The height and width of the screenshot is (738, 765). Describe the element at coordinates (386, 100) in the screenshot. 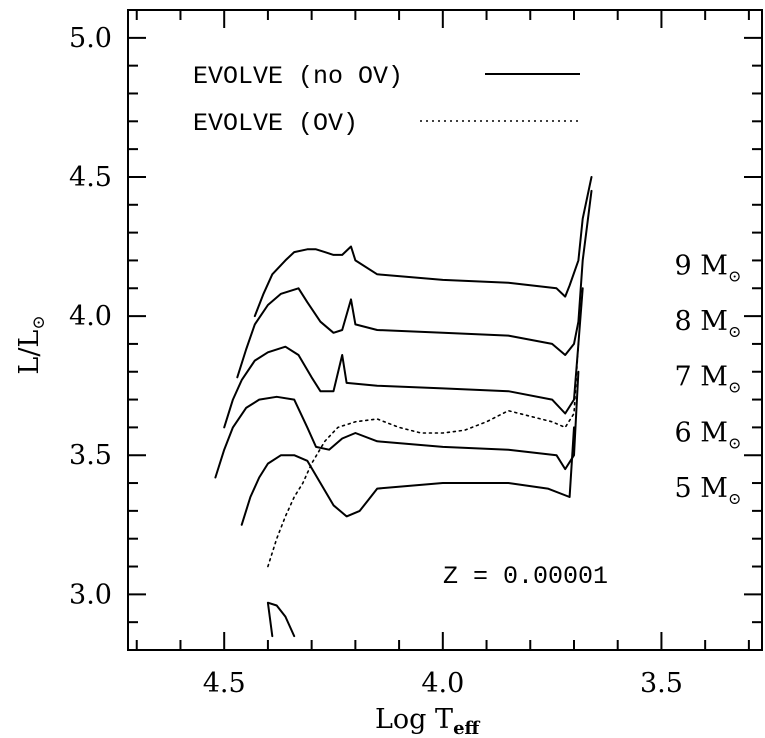

I see `legend: EVOLVE (no OV) EVOLVE (OV)` at that location.